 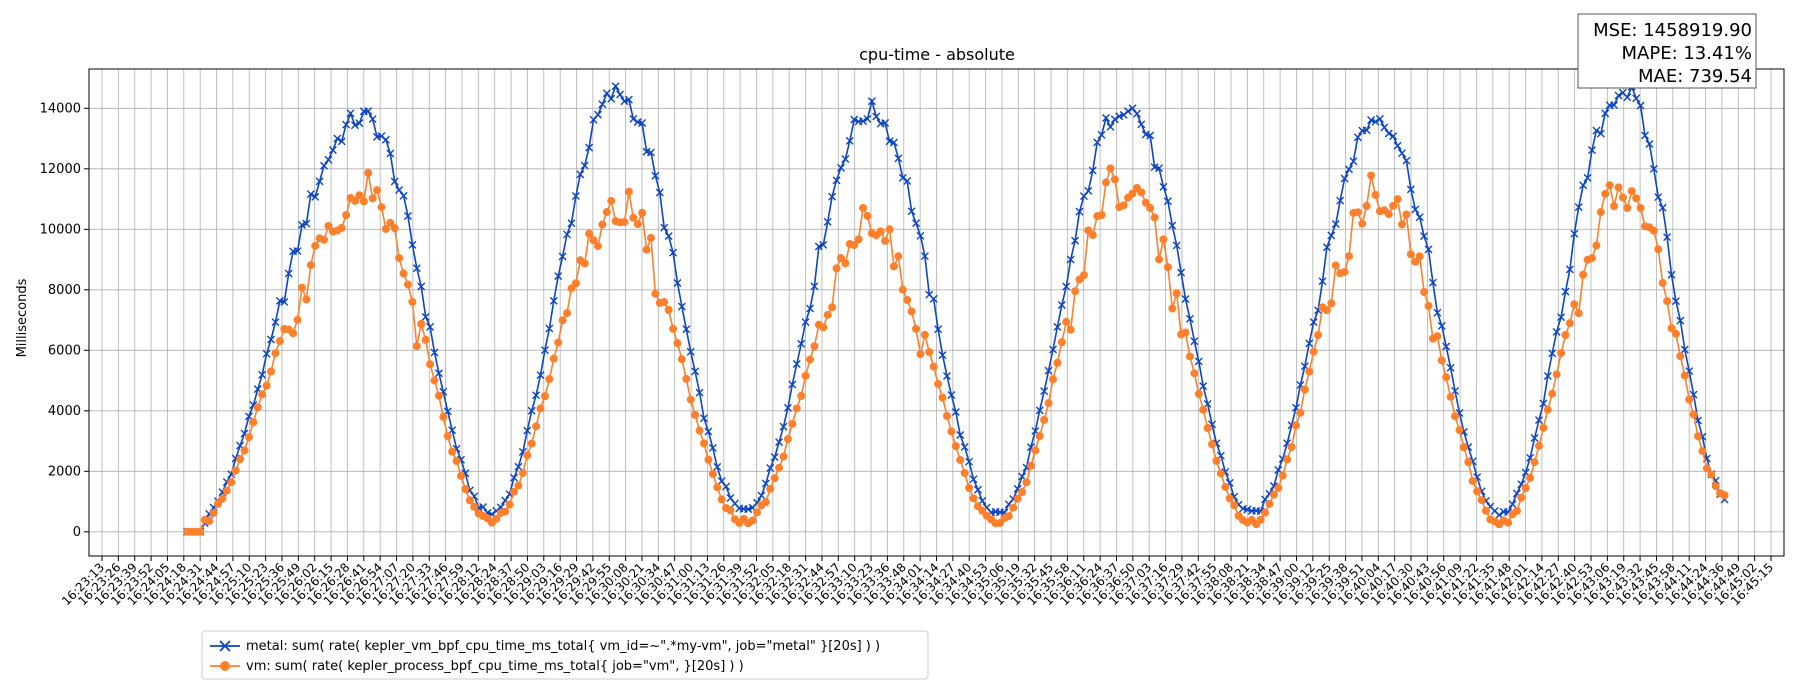 I want to click on legend-marker-circle, so click(x=225, y=666).